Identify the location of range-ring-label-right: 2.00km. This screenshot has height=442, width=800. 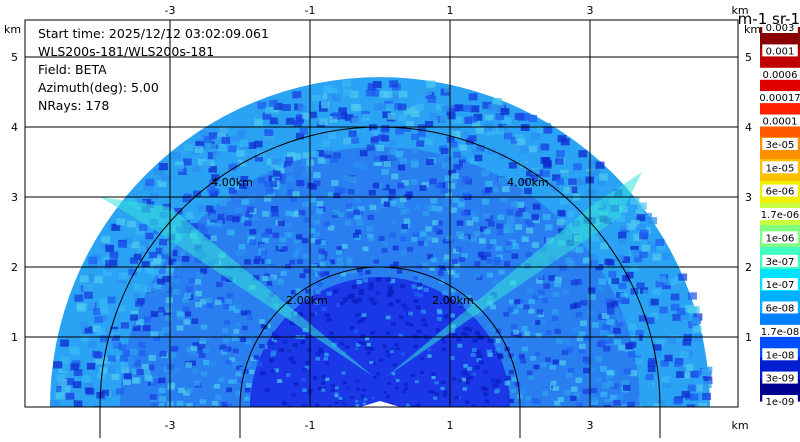
(453, 300).